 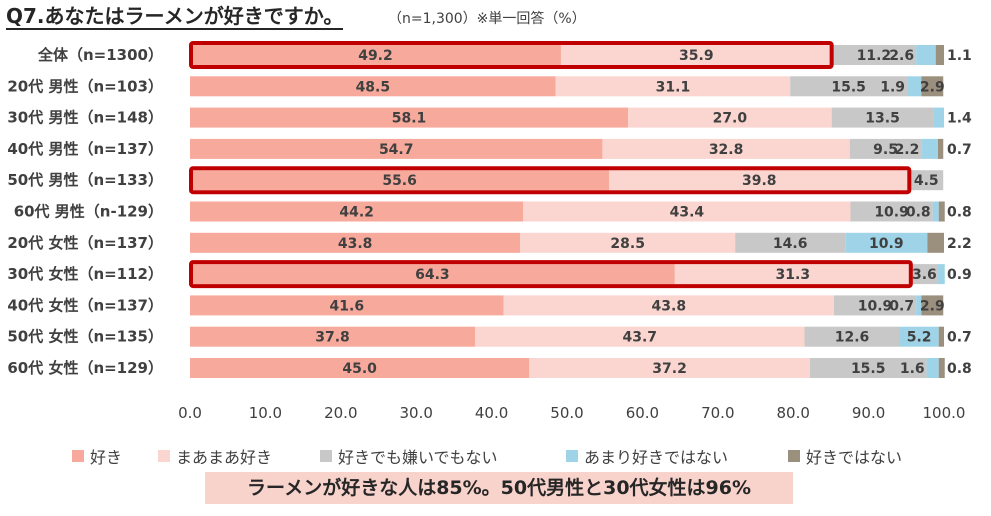 I want to click on data-label: 1.1, so click(x=959, y=56).